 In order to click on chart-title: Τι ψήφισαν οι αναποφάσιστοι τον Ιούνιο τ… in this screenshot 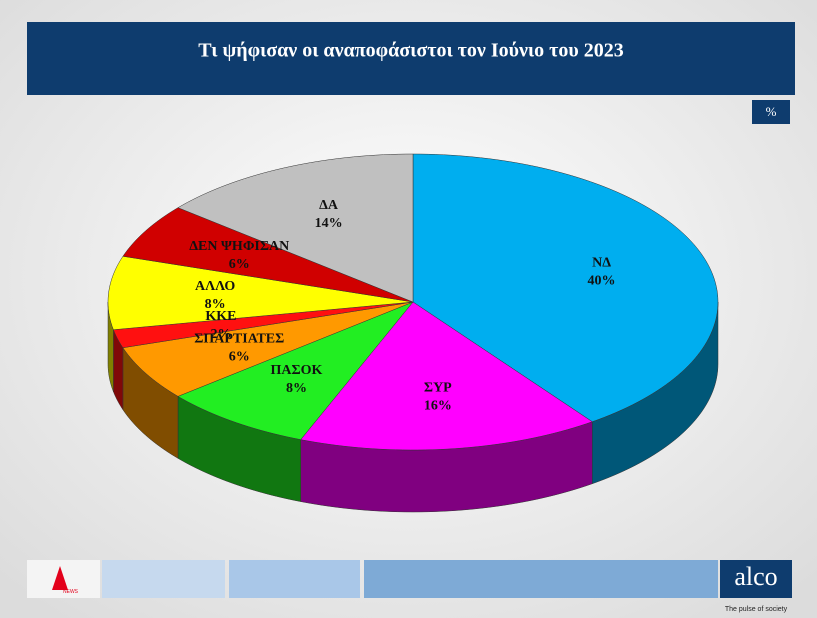, I will do `click(410, 51)`.